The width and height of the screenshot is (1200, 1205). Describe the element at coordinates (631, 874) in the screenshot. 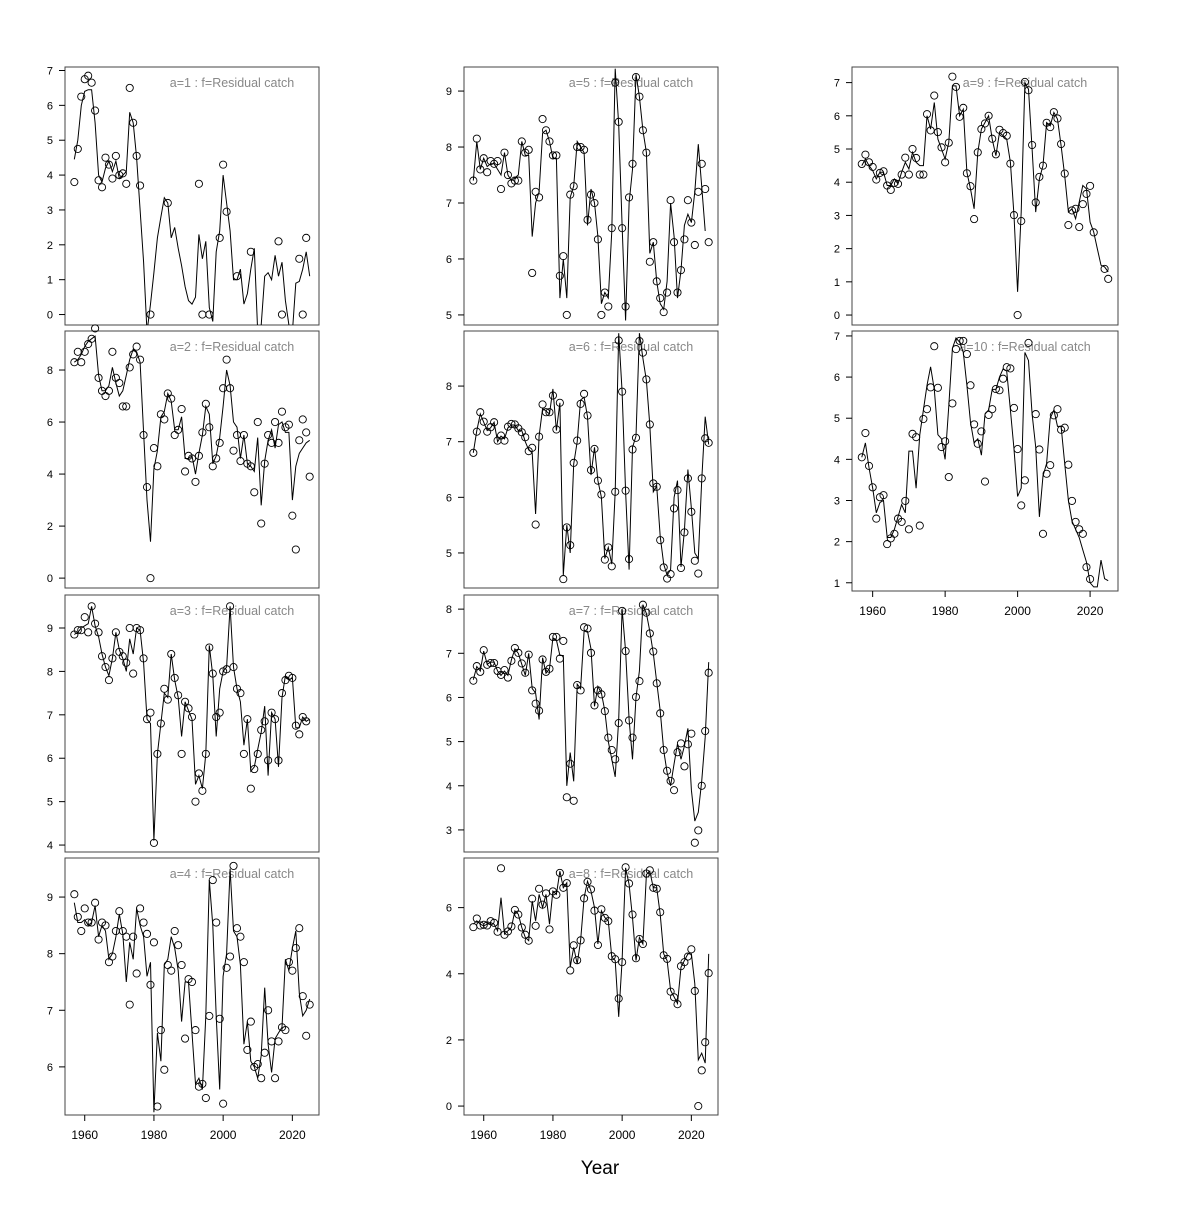

I see `panel-title: a=8 : f=Residual catch` at that location.